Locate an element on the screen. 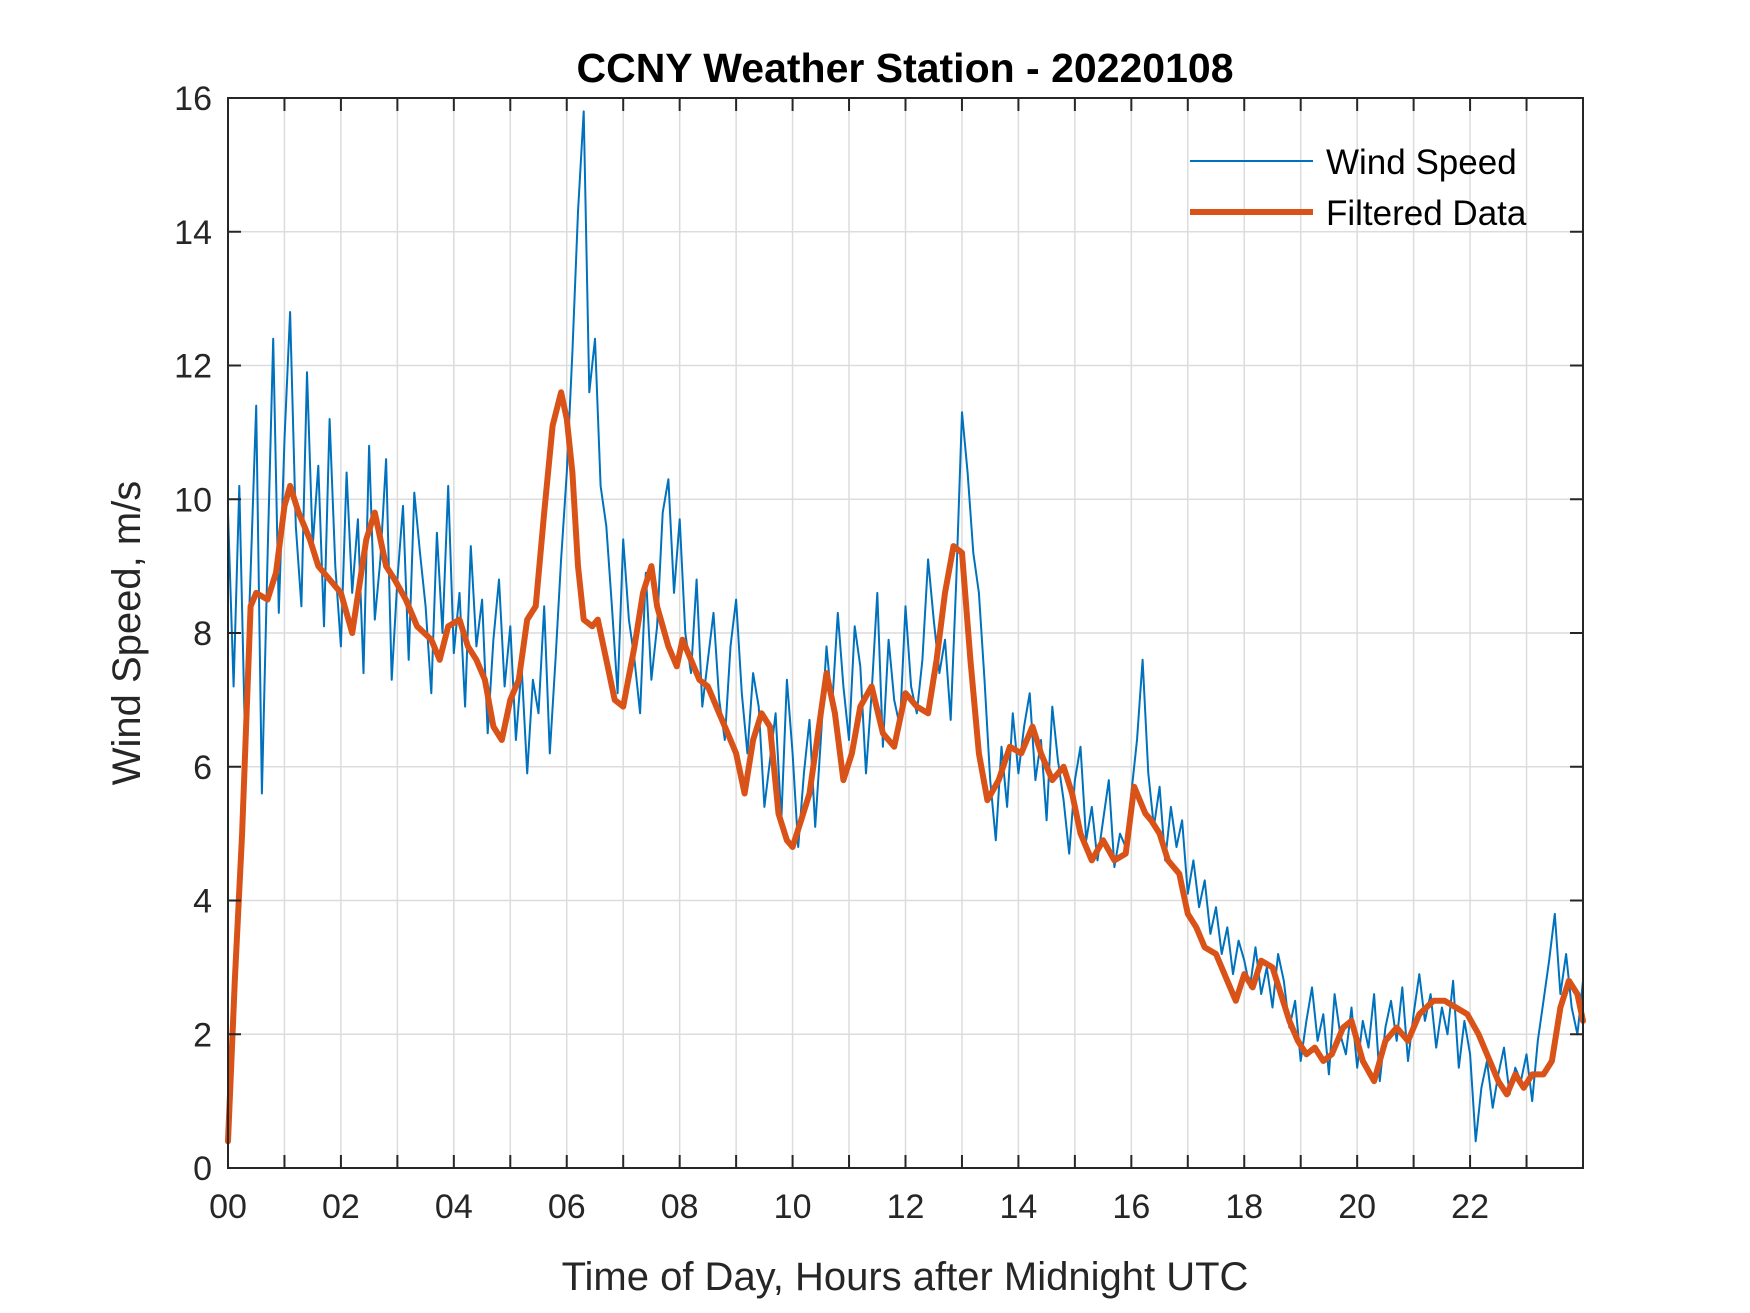 The width and height of the screenshot is (1750, 1313). y-tick-labels: 0 2 4 6 8 10 12 14 16 is located at coordinates (193, 634).